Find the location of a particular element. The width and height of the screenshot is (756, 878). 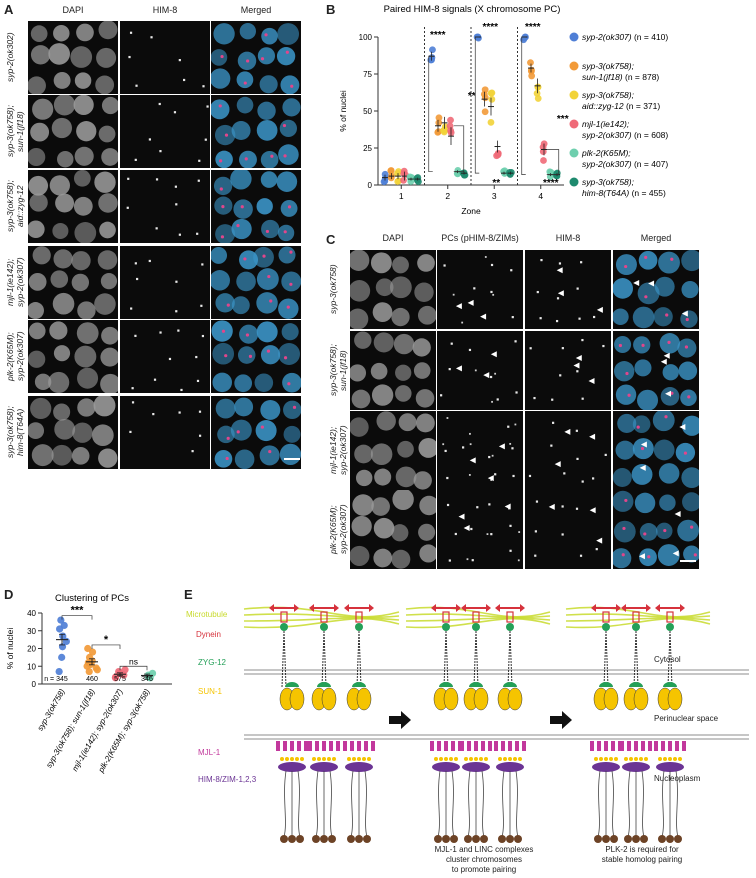

panel-c-label: C is located at coordinates (331, 239).